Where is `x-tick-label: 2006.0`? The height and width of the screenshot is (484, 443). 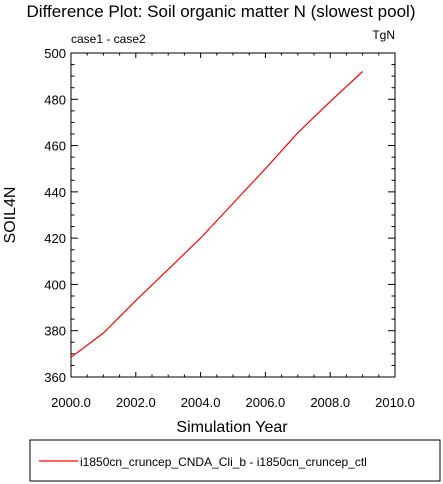 x-tick-label: 2006.0 is located at coordinates (266, 402).